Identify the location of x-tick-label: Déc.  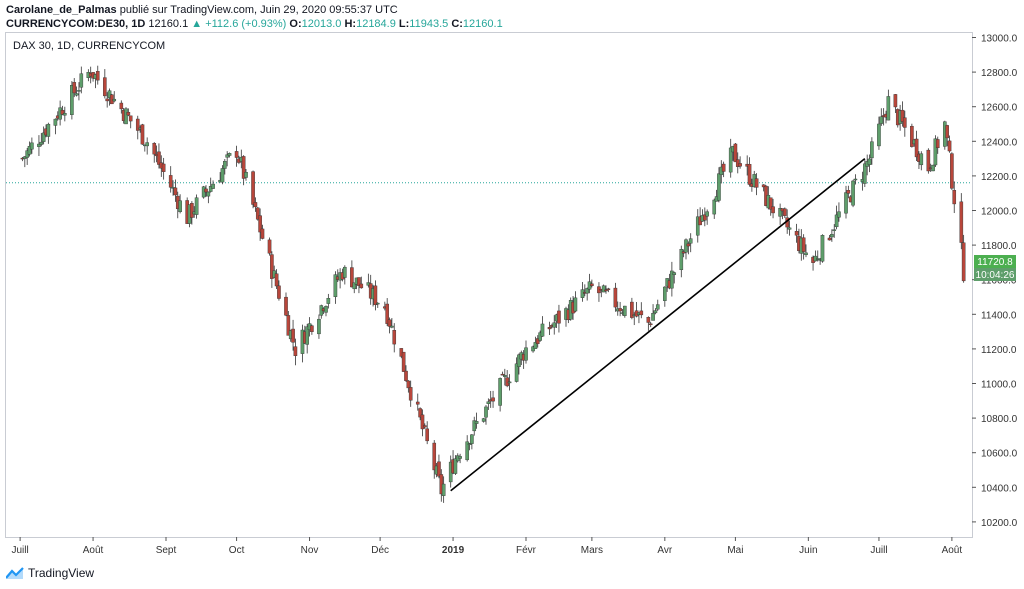
(380, 550).